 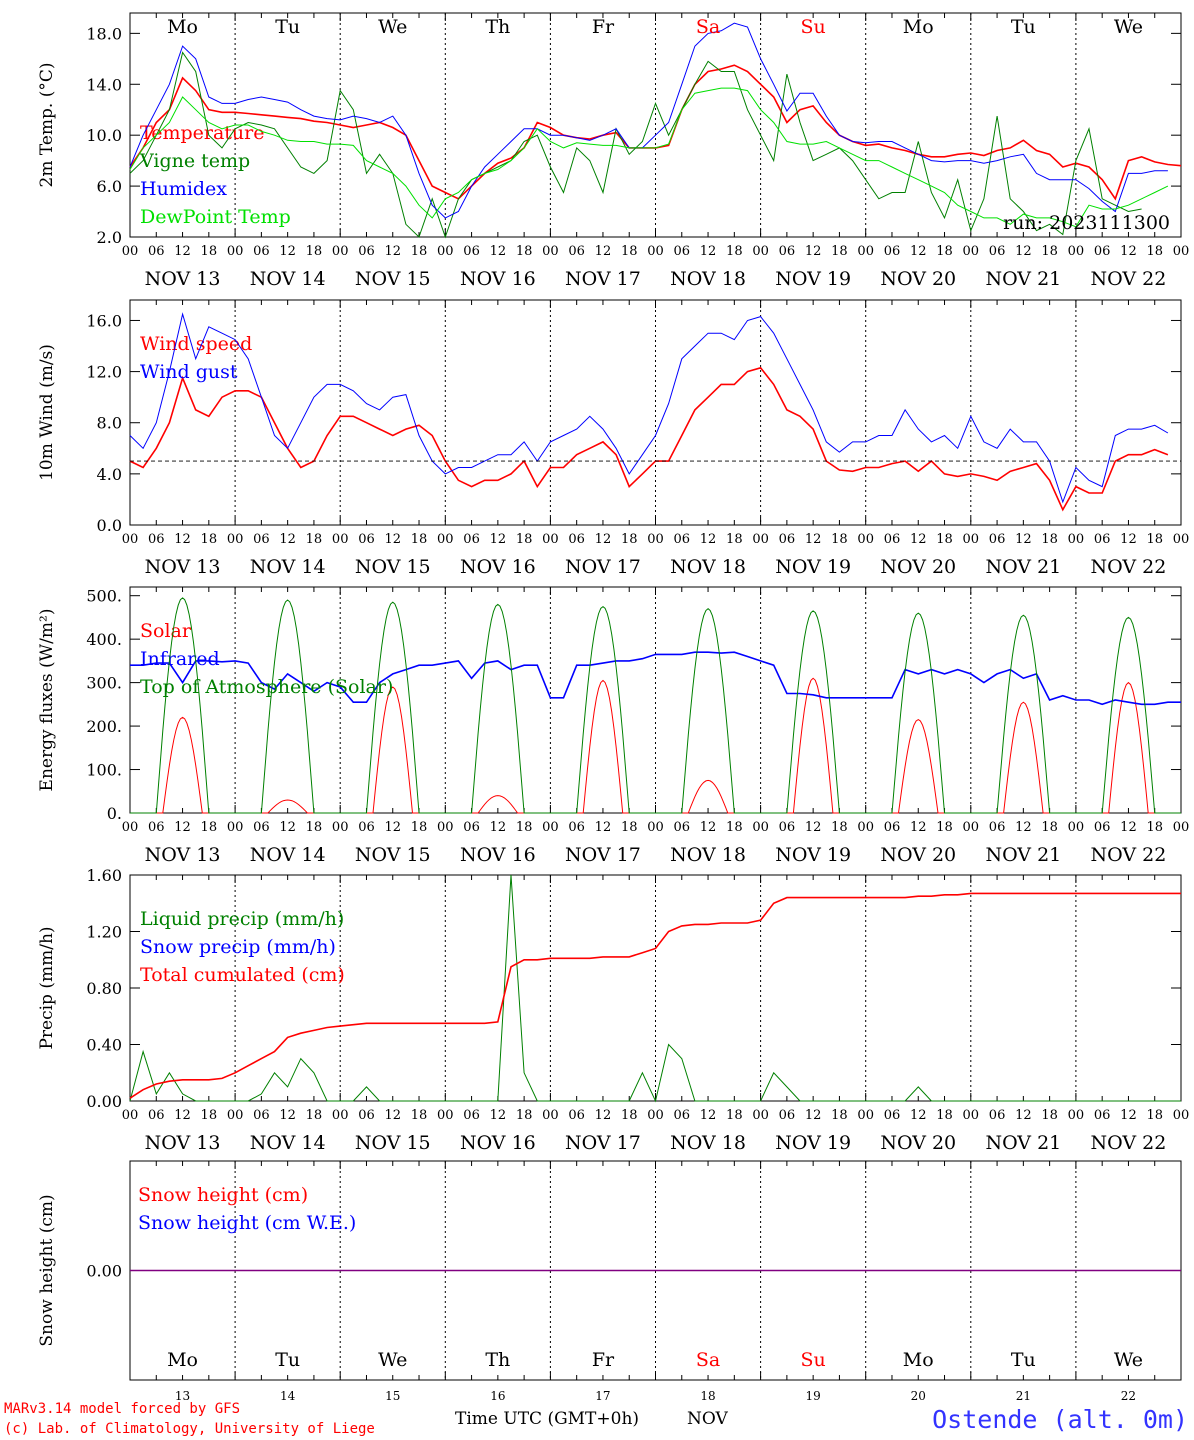 What do you see at coordinates (1023, 1143) in the screenshot?
I see `x-date-label: NOV 21` at bounding box center [1023, 1143].